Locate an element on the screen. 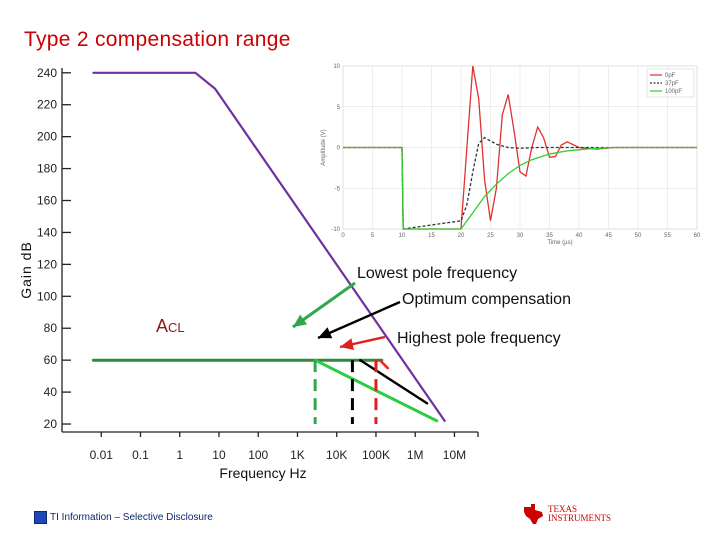 Image resolution: width=720 pixels, height=540 pixels. arrow-head-lowest-pole-frequency is located at coordinates (300, 320).